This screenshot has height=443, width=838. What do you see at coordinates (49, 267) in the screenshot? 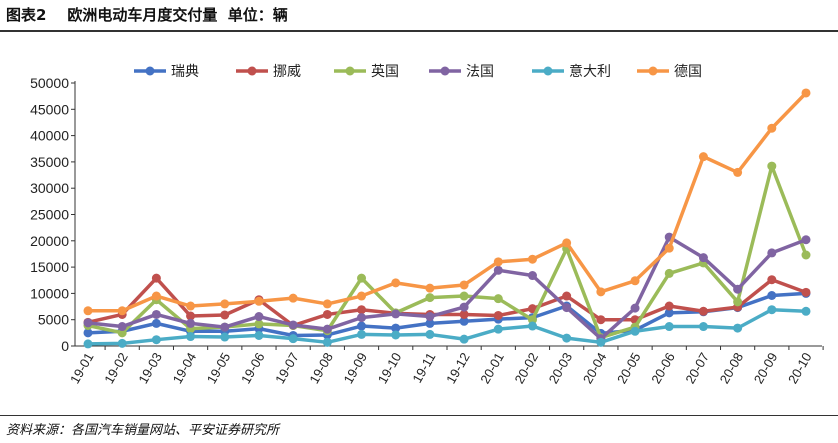
I see `y-tick-label: 15000` at bounding box center [49, 267].